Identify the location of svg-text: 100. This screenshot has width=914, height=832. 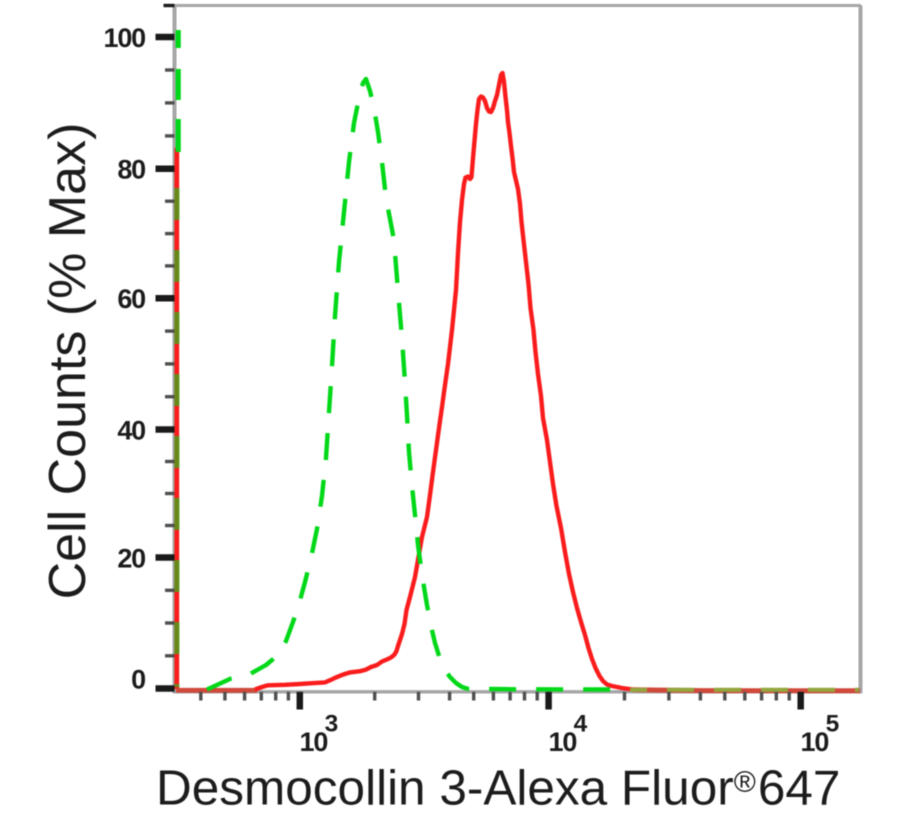
(125, 38).